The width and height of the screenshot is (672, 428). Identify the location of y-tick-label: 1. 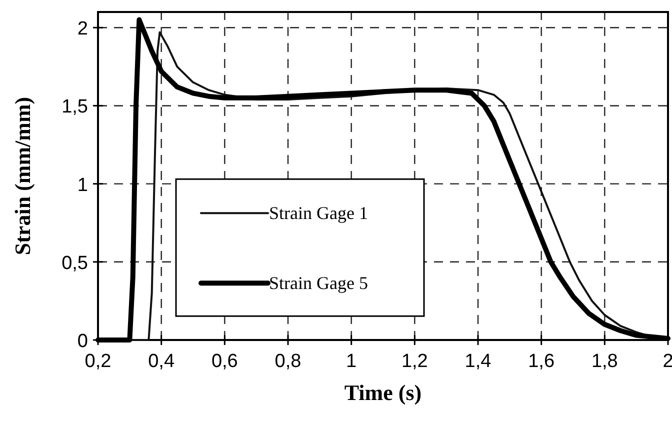
(82, 185).